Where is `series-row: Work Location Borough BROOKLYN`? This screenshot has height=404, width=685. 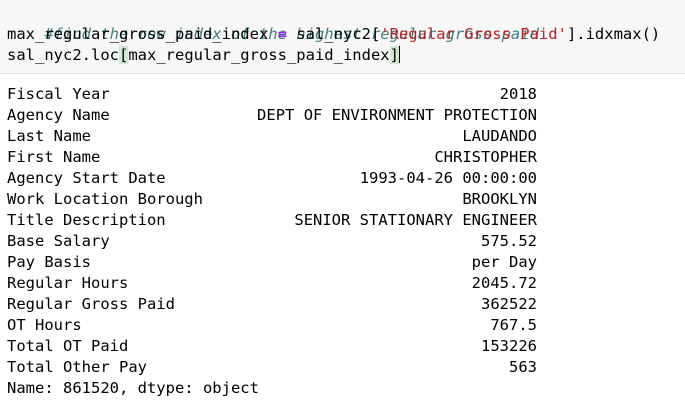 series-row: Work Location Borough BROOKLYN is located at coordinates (342, 199).